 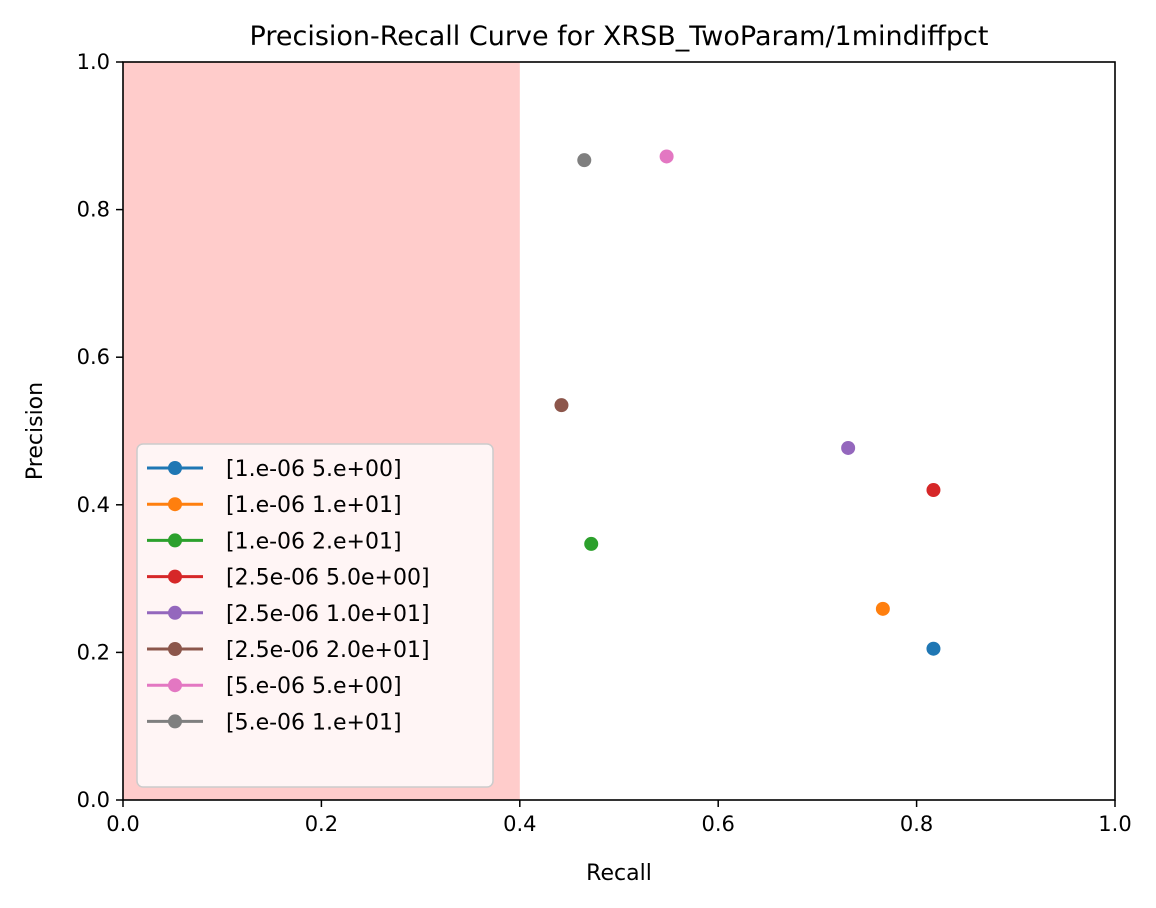 What do you see at coordinates (1114, 824) in the screenshot?
I see `x-tick-label: 1.0` at bounding box center [1114, 824].